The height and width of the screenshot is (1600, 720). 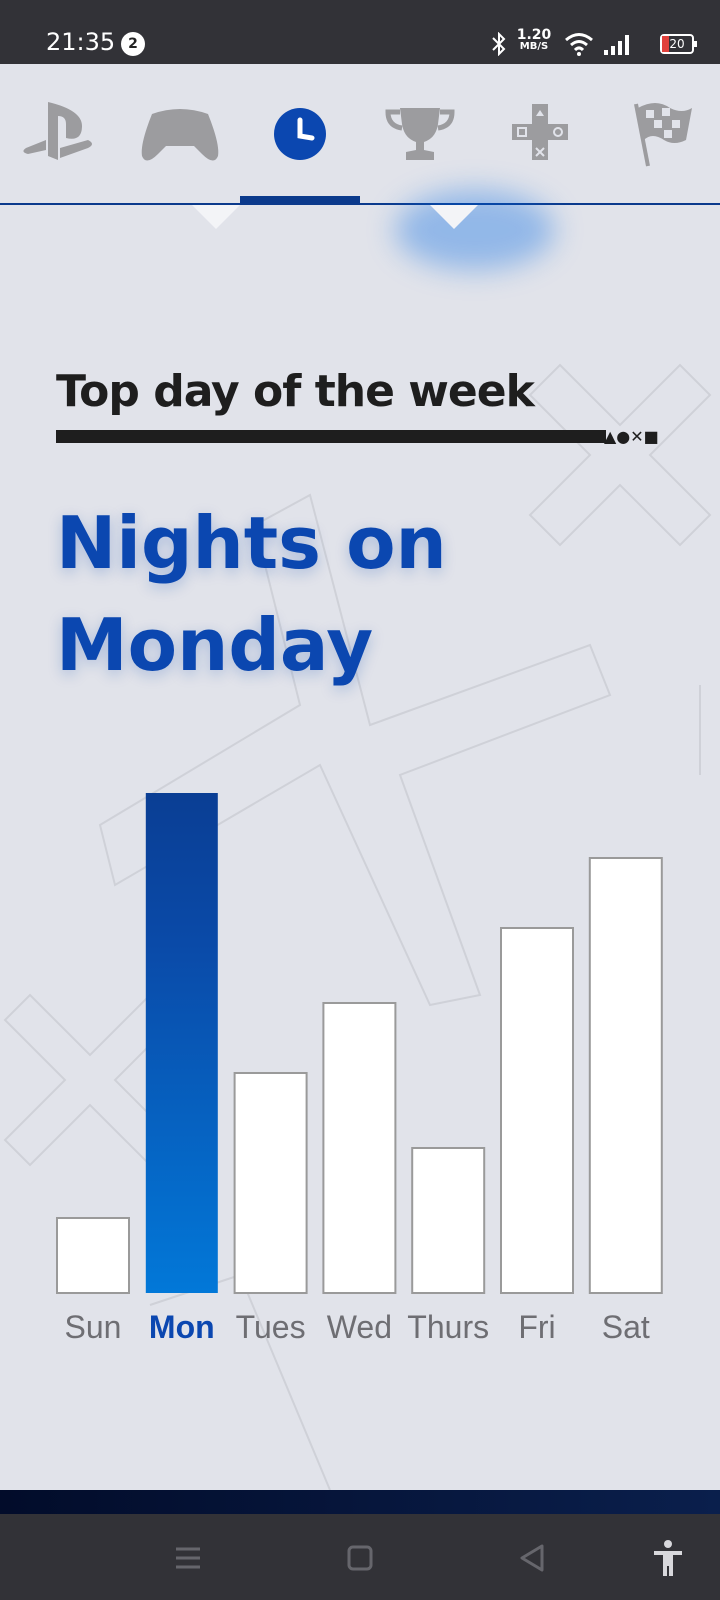 I want to click on signal-icon, so click(x=616, y=45).